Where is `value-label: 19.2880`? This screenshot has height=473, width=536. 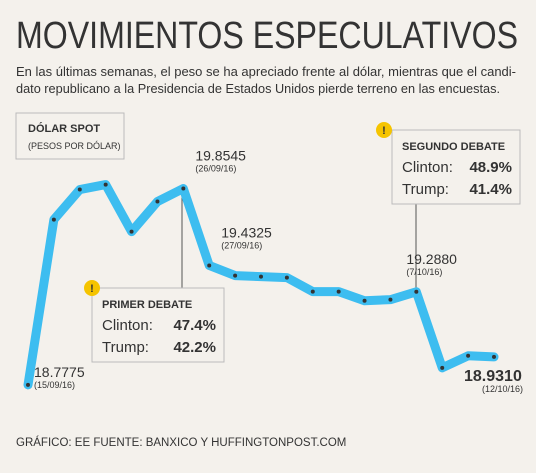 value-label: 19.2880 is located at coordinates (431, 259).